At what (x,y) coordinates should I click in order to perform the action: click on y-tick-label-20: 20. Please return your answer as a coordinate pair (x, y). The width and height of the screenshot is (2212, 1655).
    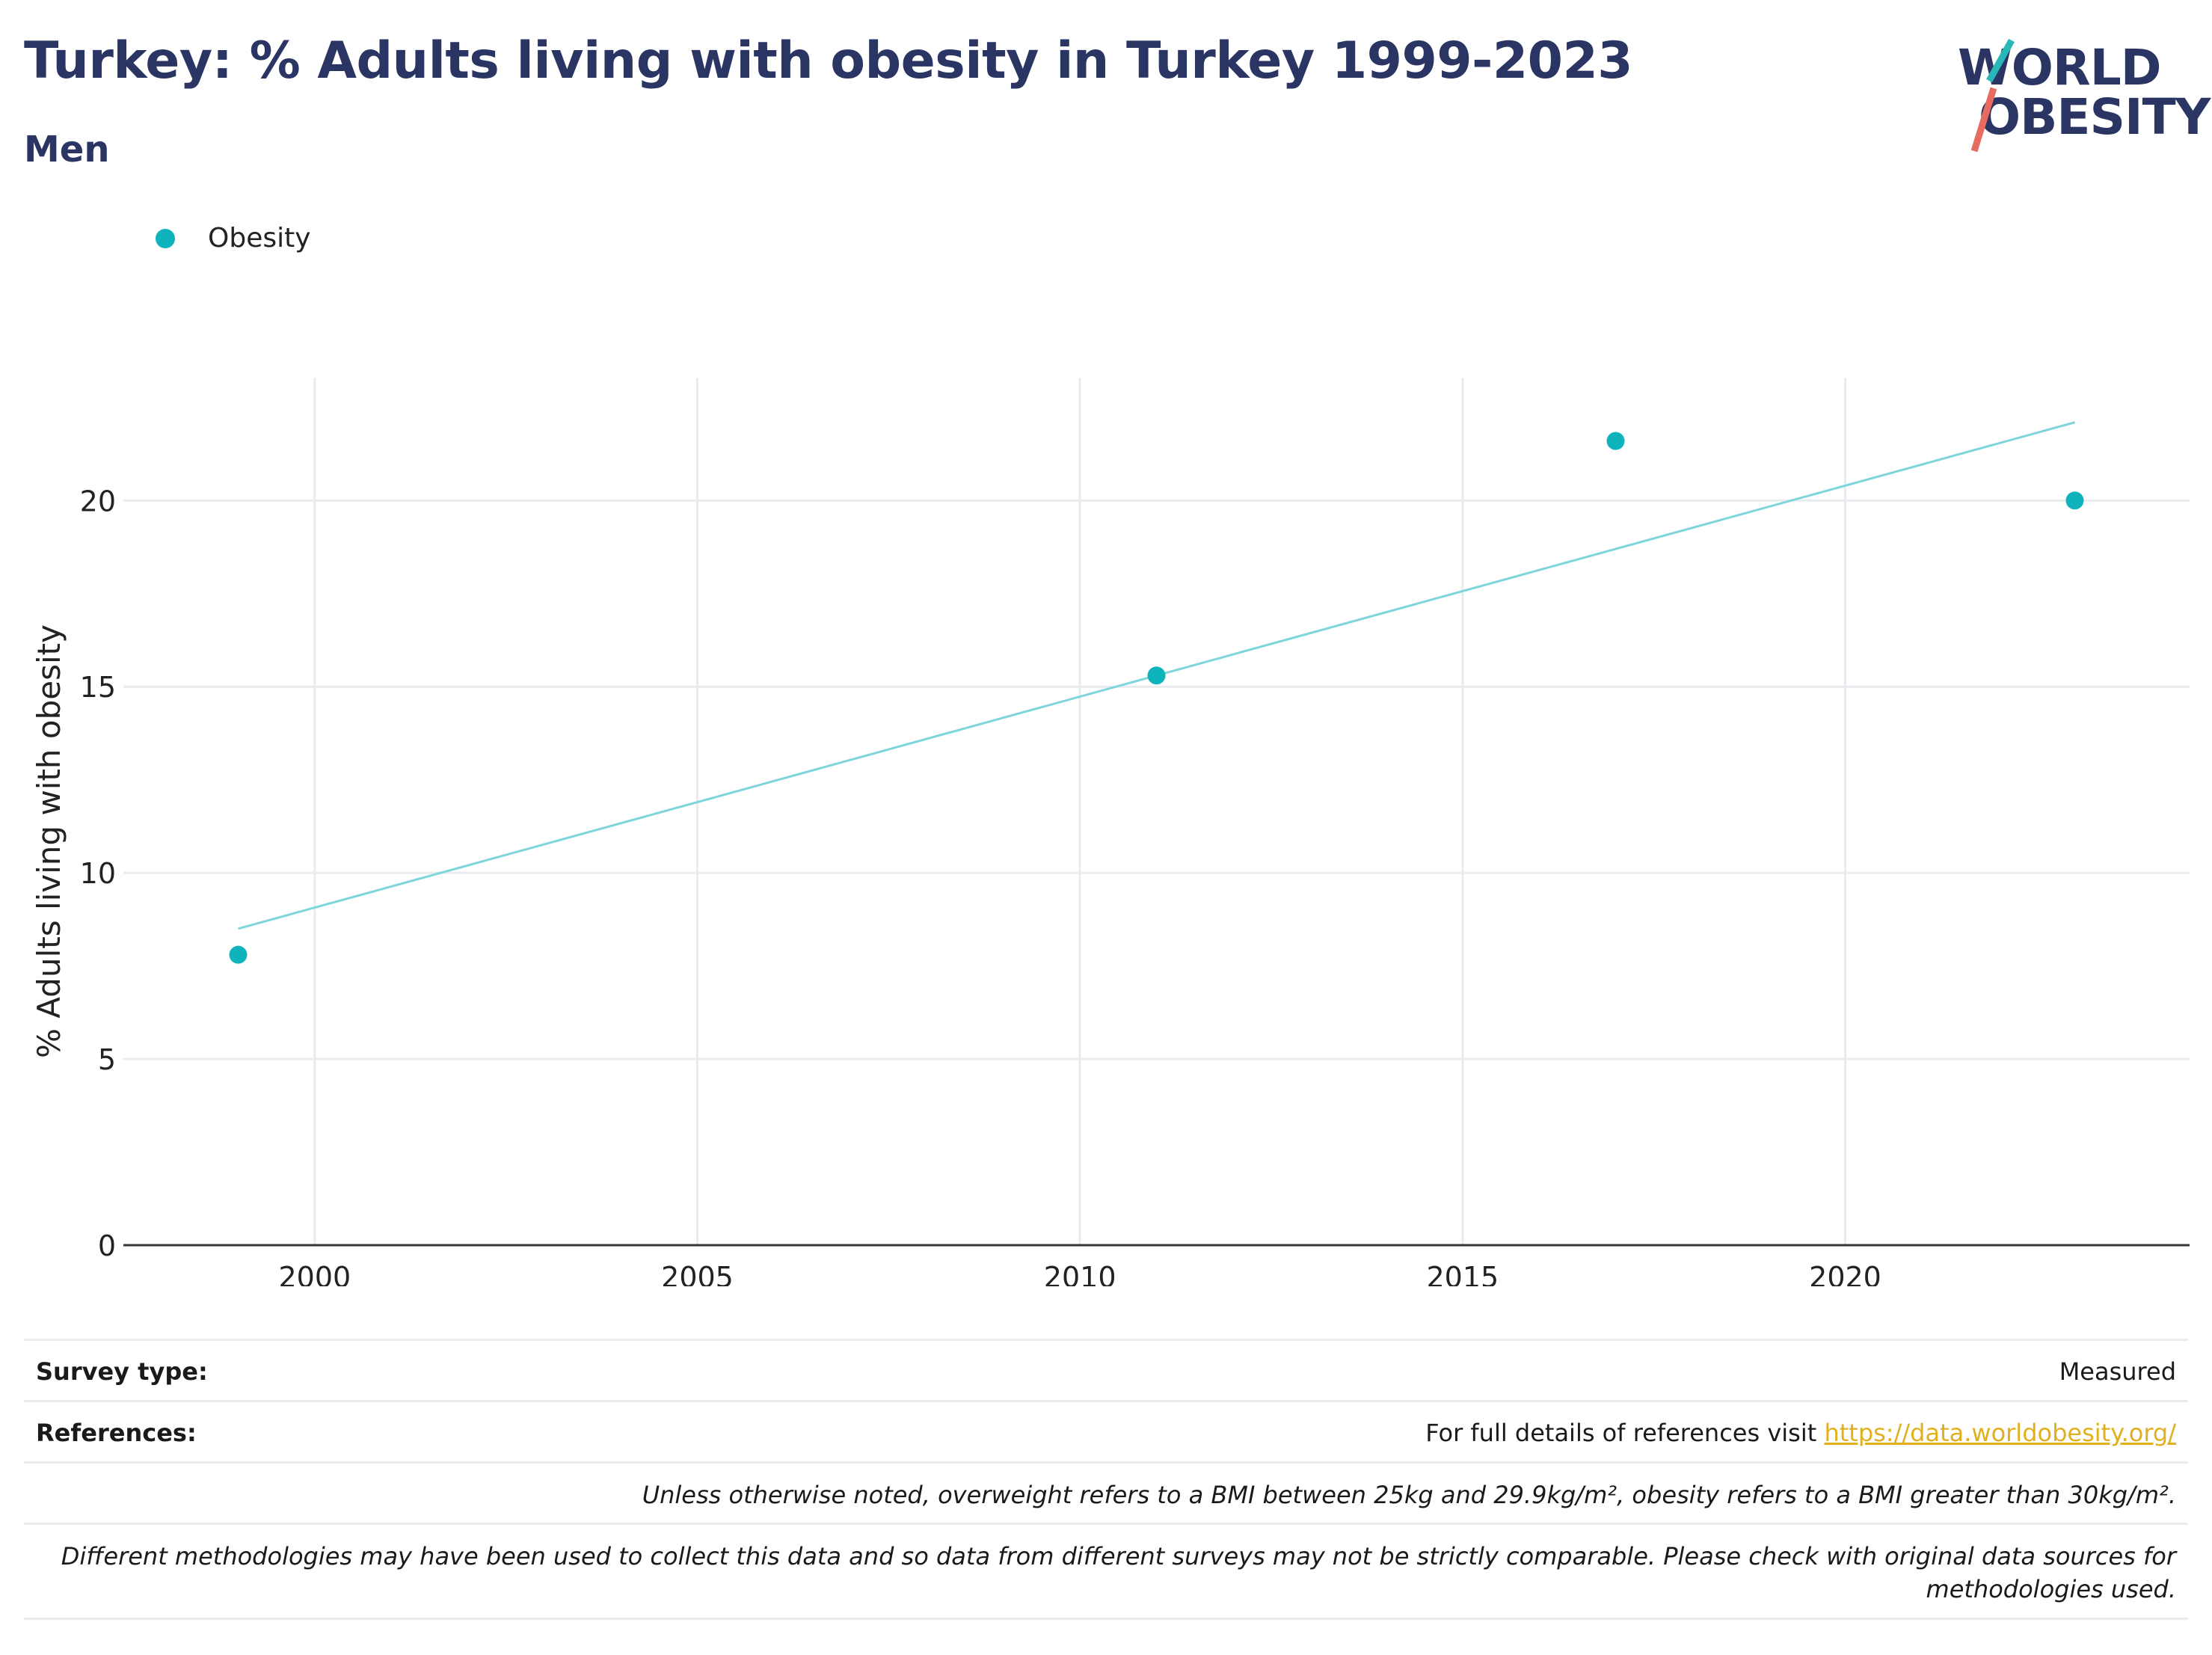
    Looking at the image, I should click on (98, 501).